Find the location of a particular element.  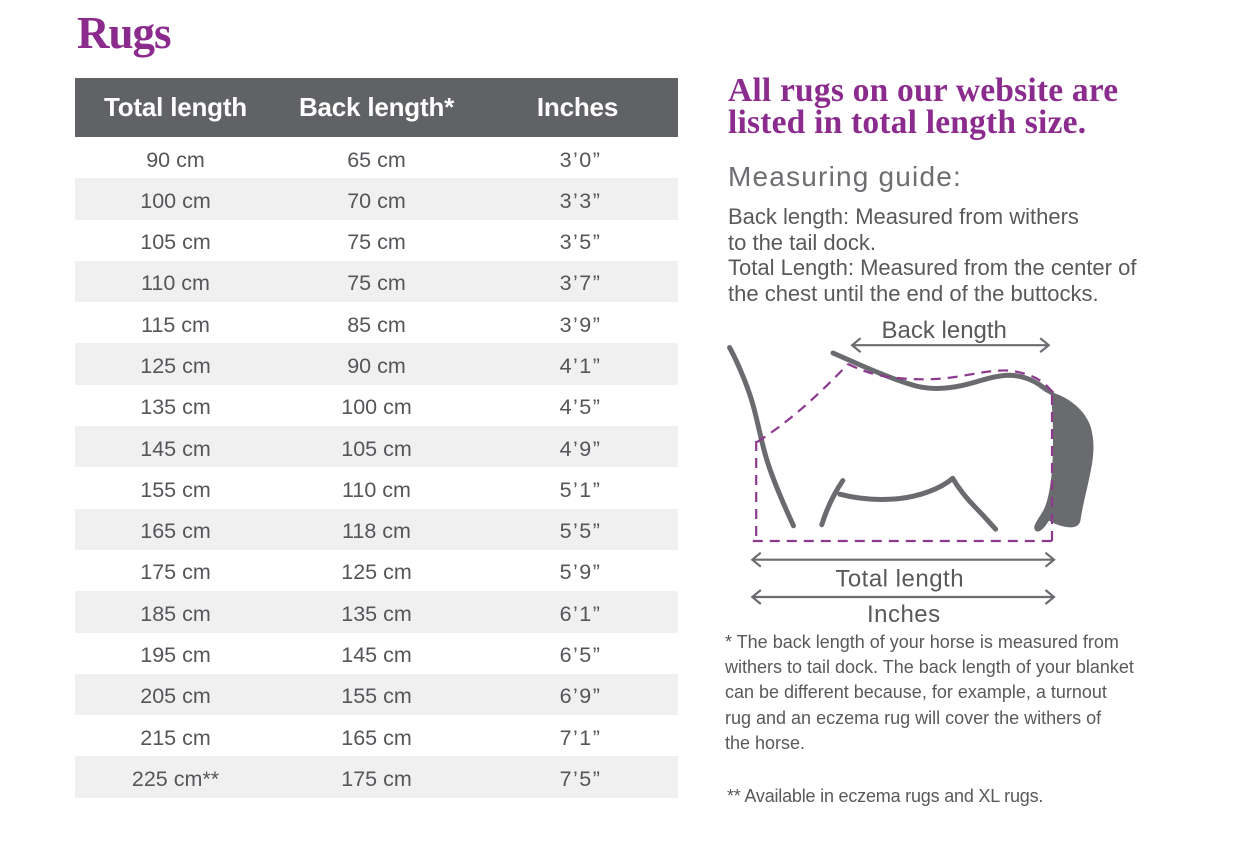

svg-text: Total length is located at coordinates (899, 579).